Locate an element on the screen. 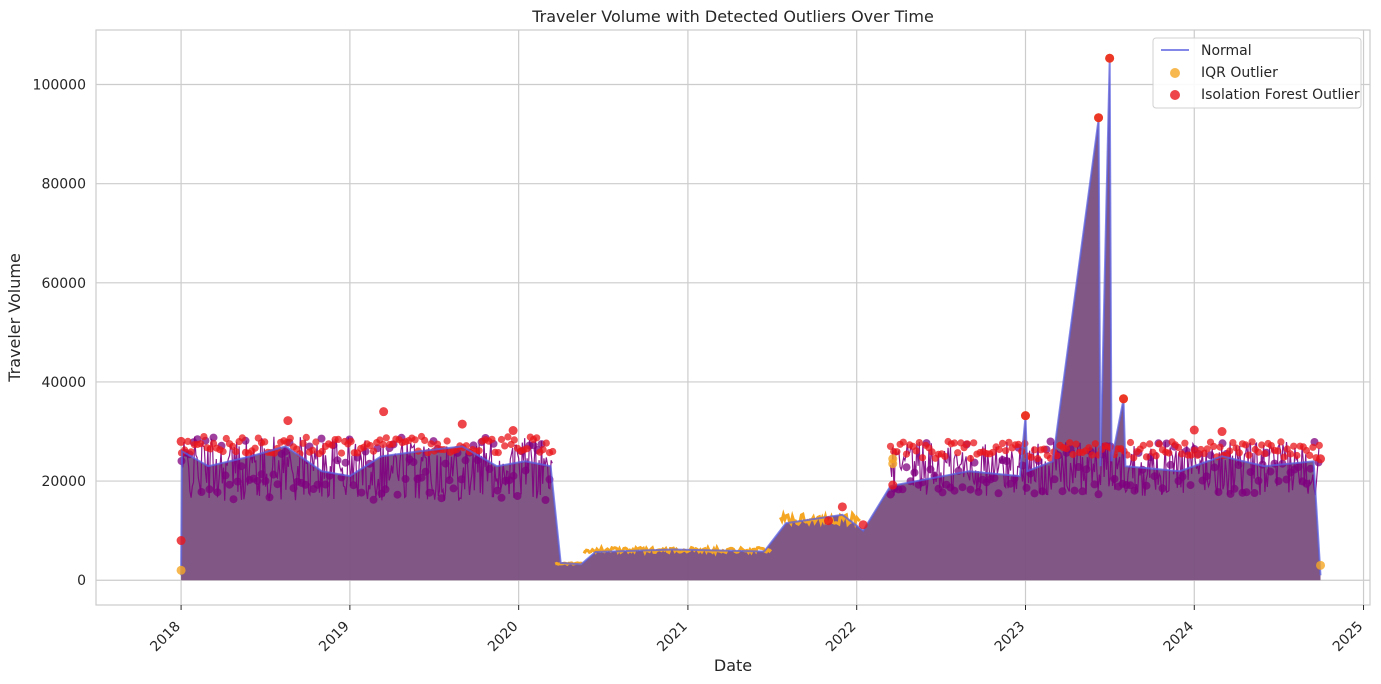  y-axis: 0 20000 40000 60000 80000 100000 is located at coordinates (59, 334).